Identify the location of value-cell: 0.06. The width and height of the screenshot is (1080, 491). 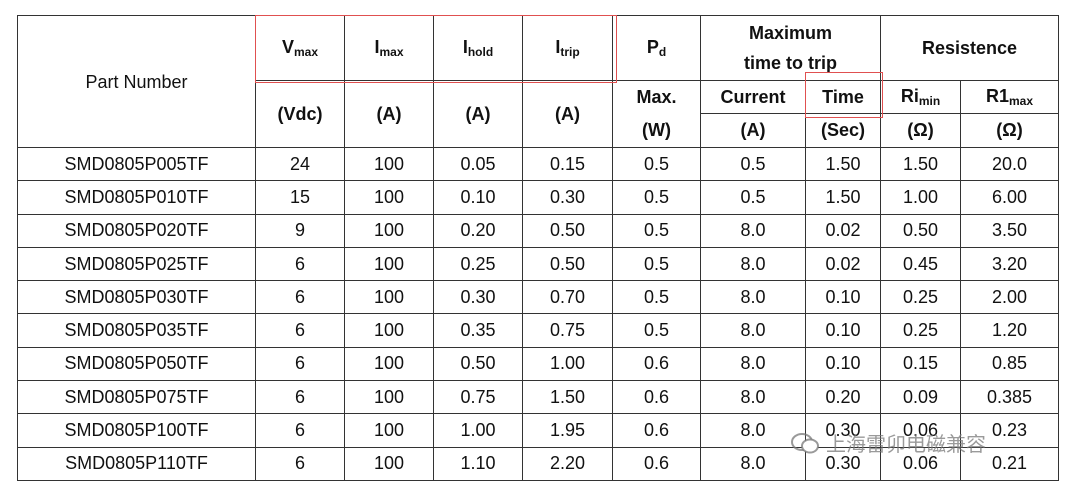
(920, 430).